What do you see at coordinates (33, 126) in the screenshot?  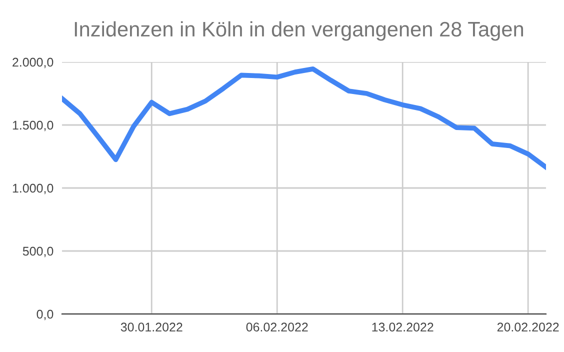 I see `y-tick-label: 1.500,0` at bounding box center [33, 126].